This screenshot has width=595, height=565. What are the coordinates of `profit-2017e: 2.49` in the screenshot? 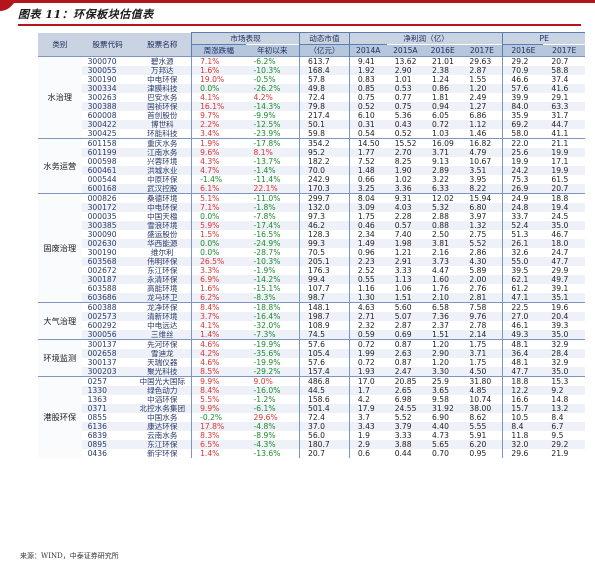 It's located at (478, 97).